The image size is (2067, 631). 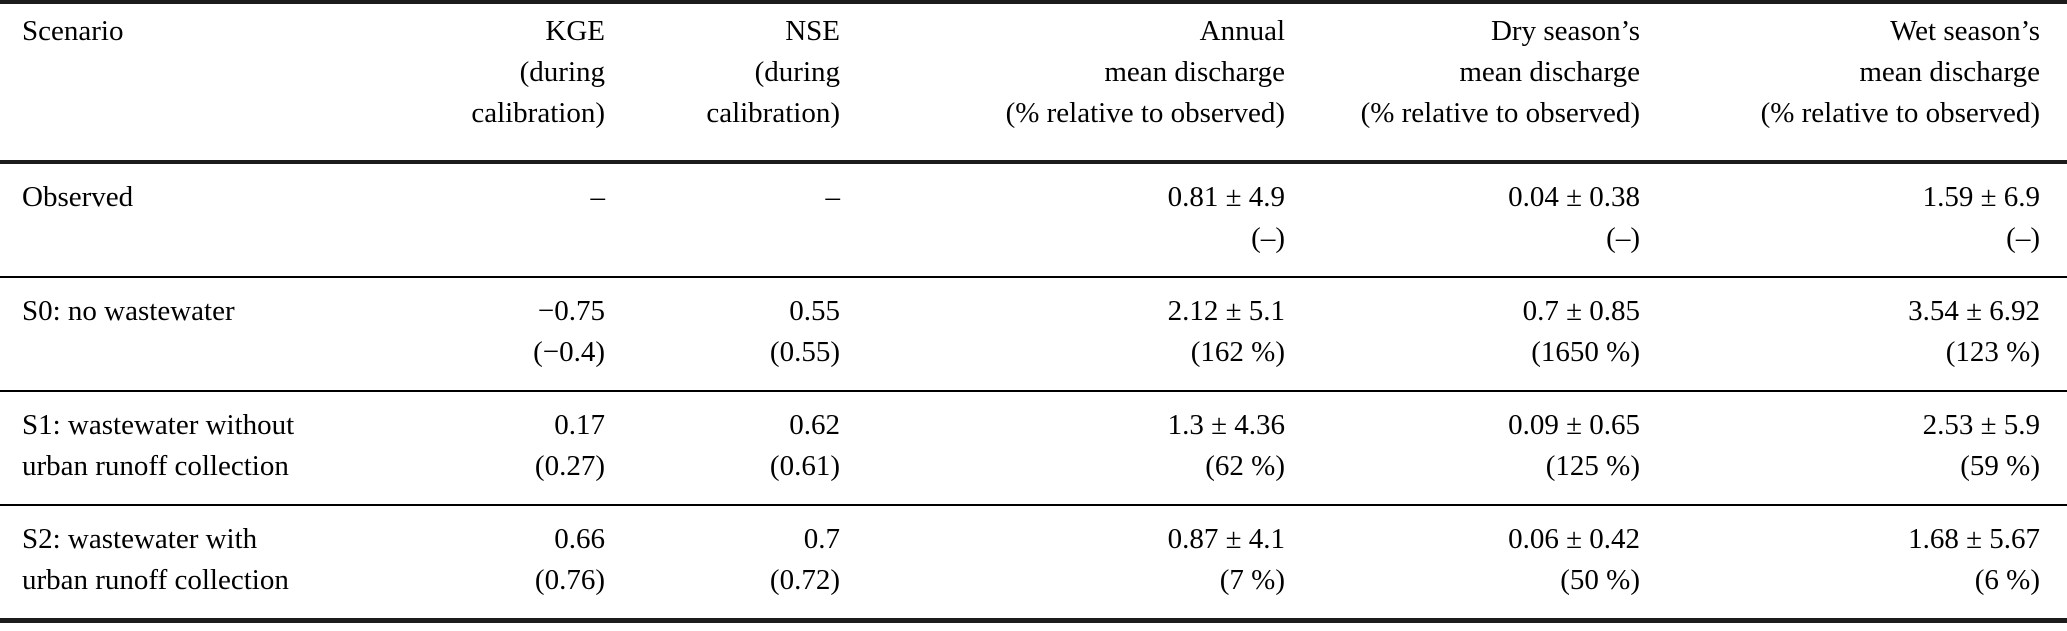 I want to click on value-paren: (0.55), so click(x=804, y=352).